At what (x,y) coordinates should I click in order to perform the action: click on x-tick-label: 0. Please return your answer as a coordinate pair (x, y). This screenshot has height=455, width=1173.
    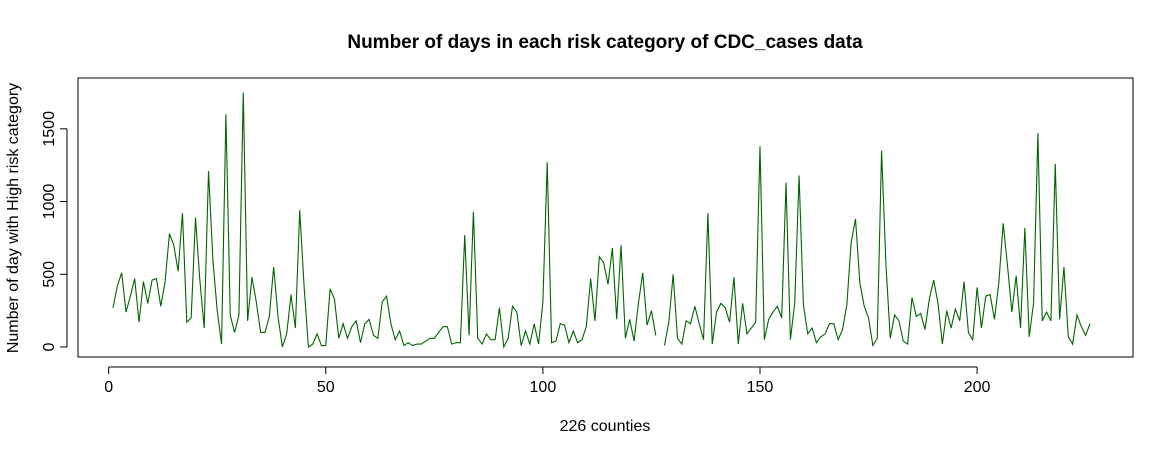
    Looking at the image, I should click on (108, 387).